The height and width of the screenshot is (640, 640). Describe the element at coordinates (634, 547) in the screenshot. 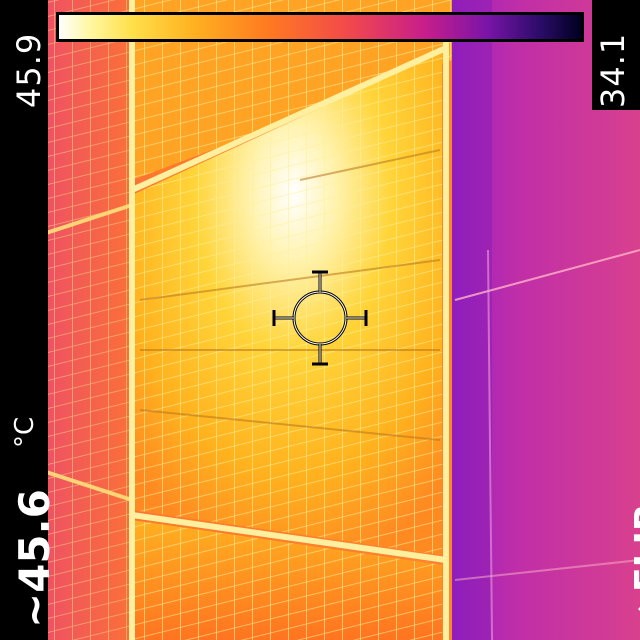

I see `brand-name: FLIR` at that location.